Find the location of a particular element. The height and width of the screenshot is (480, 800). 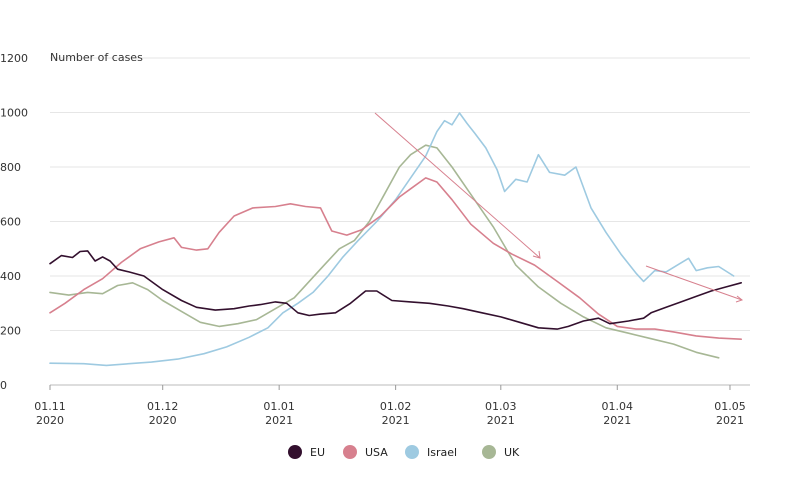

x-tick-label: 01.04 is located at coordinates (618, 406).